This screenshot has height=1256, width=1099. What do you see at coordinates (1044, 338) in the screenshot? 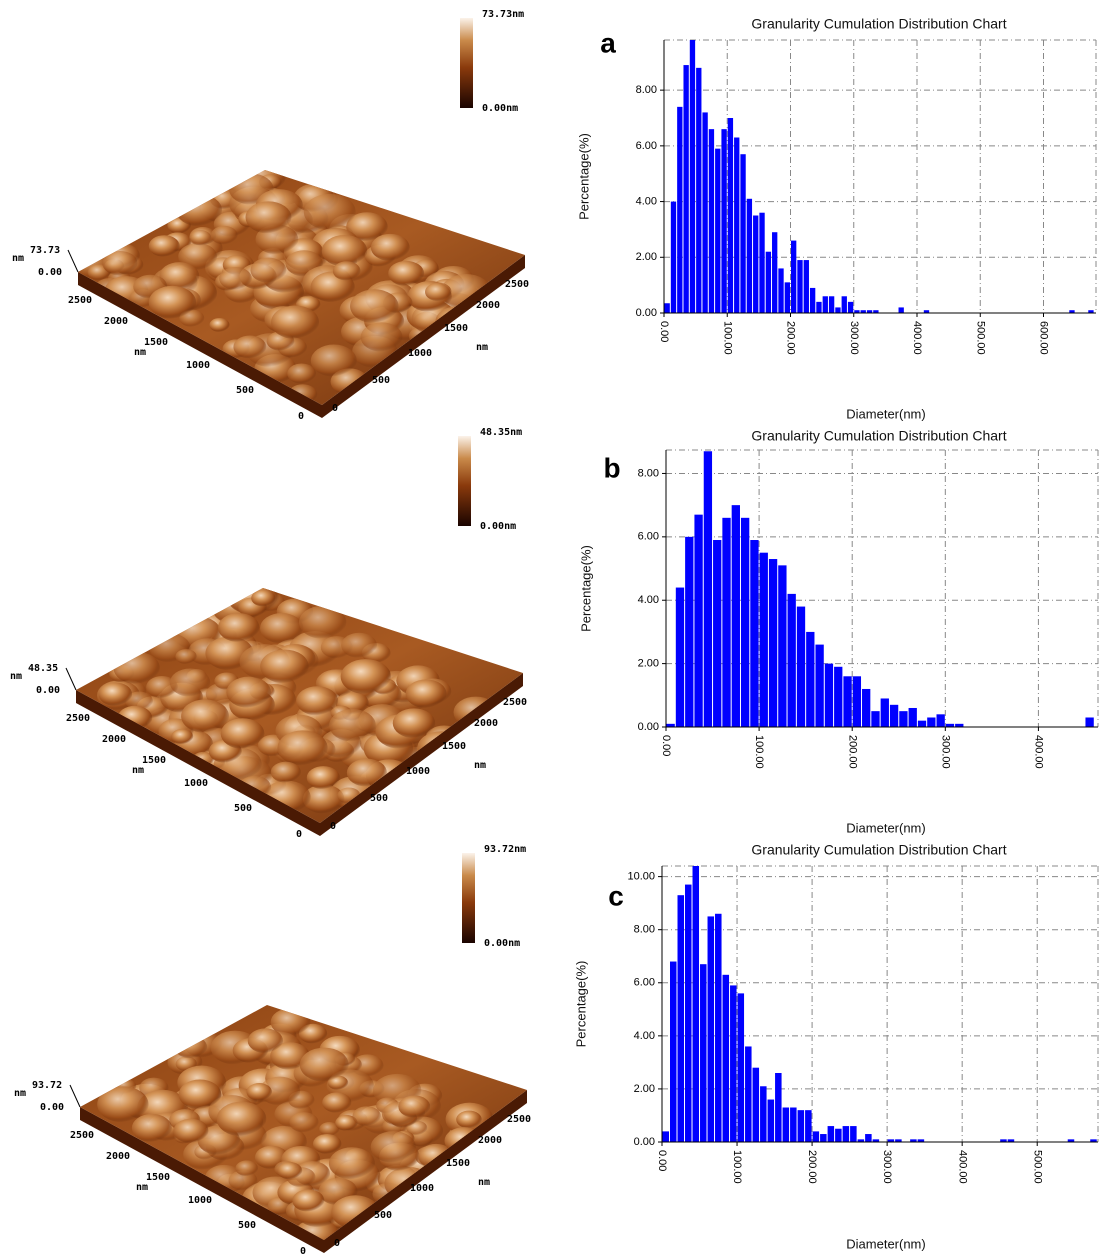
I see `x-tick-label: 600.00` at bounding box center [1044, 338].